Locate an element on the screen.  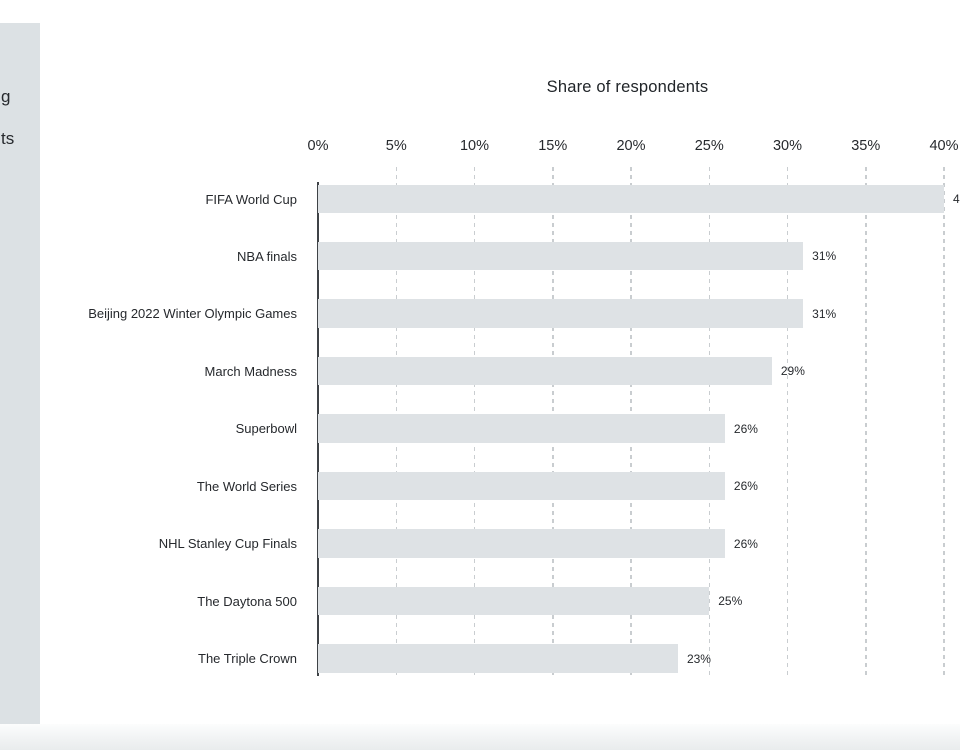
category-label: Superbowl is located at coordinates (266, 429).